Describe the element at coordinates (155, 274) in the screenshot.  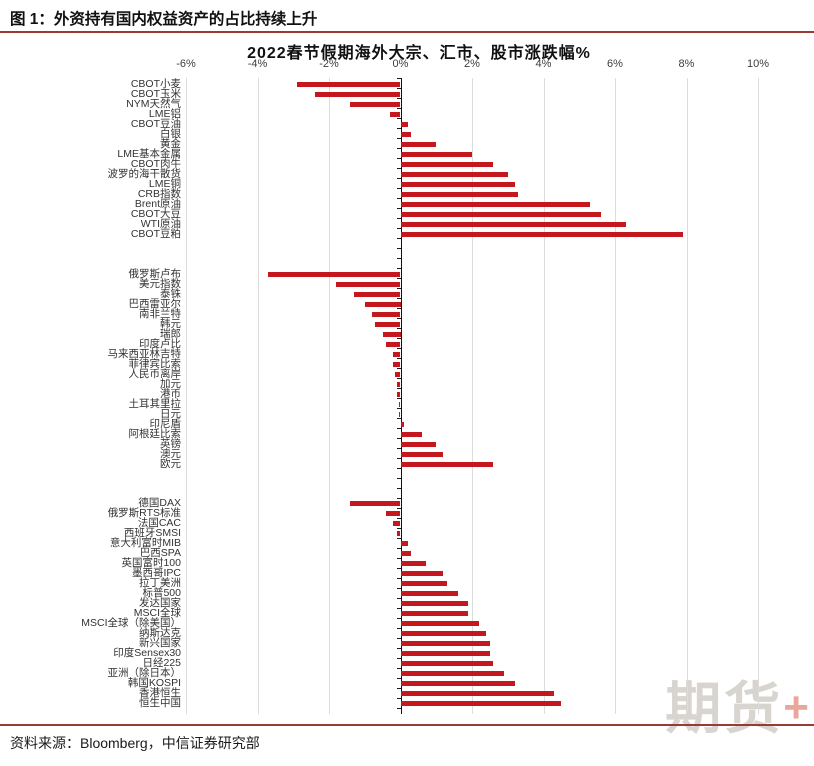
I see `category-label: 俄罗斯卢布` at that location.